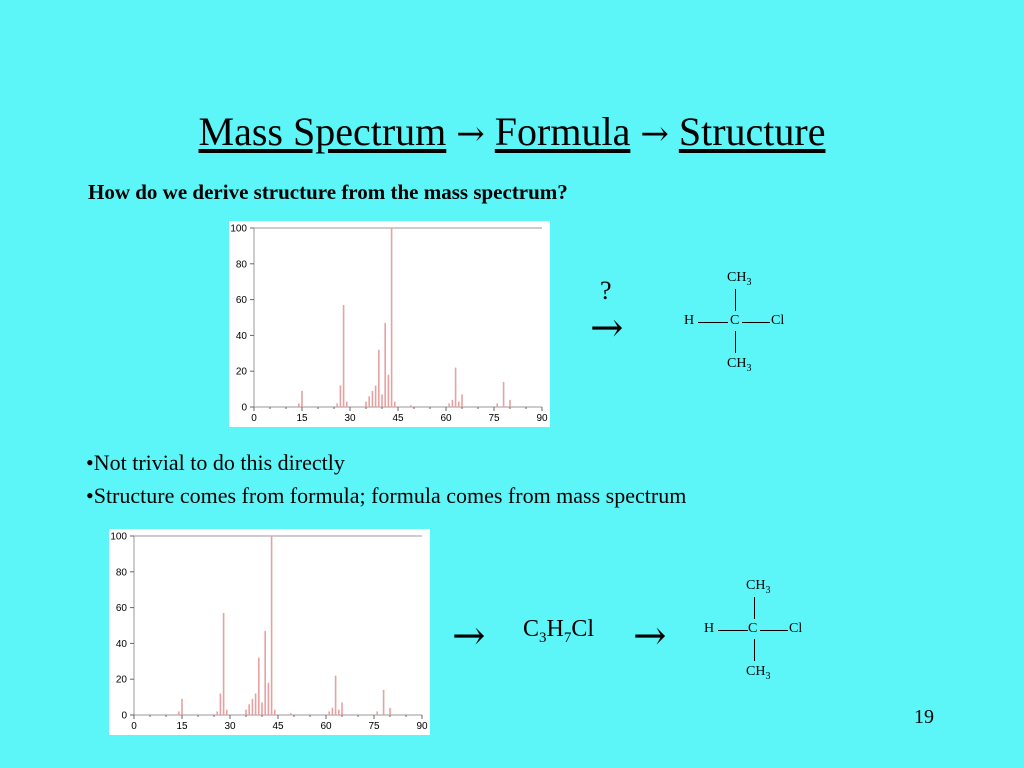  I want to click on structure-top-cl: Cl, so click(778, 320).